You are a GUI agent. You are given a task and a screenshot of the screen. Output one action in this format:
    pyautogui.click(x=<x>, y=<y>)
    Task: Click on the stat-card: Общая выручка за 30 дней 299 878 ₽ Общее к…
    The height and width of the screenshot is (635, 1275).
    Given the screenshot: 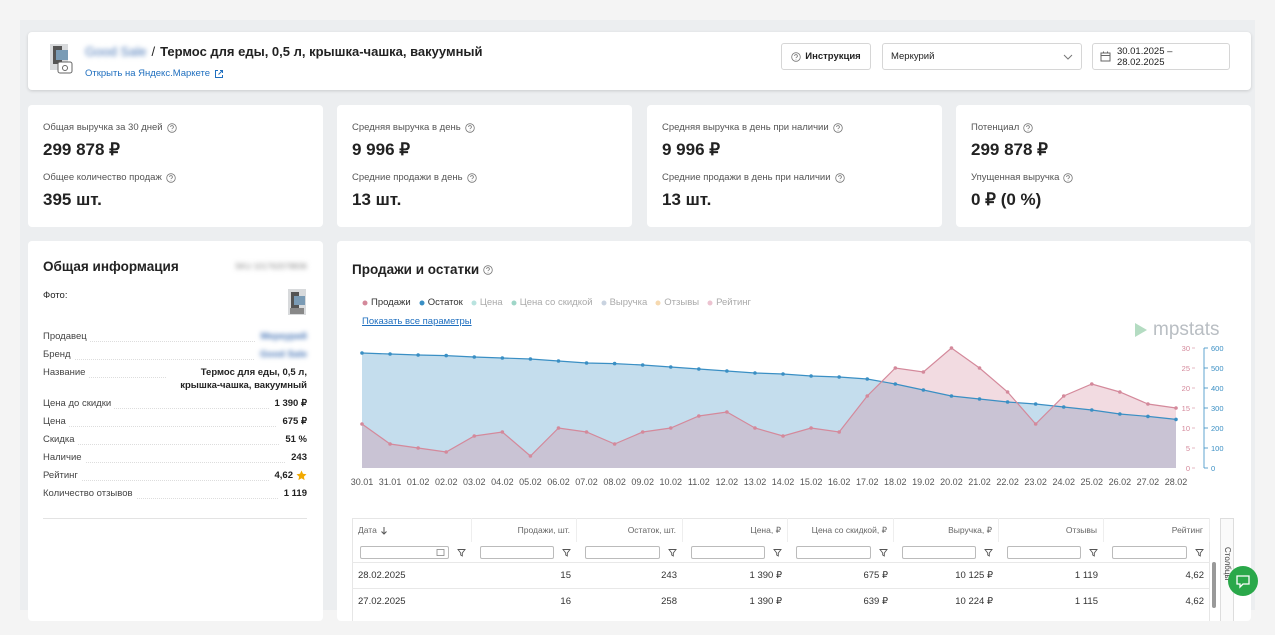 What is the action you would take?
    pyautogui.click(x=175, y=166)
    